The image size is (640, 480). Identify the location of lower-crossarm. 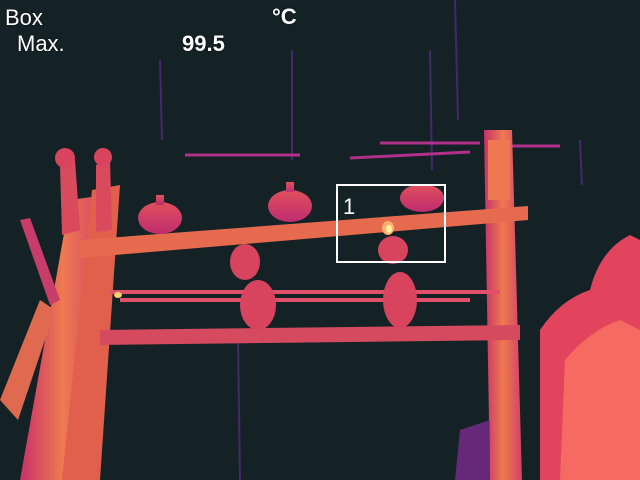
(310, 335).